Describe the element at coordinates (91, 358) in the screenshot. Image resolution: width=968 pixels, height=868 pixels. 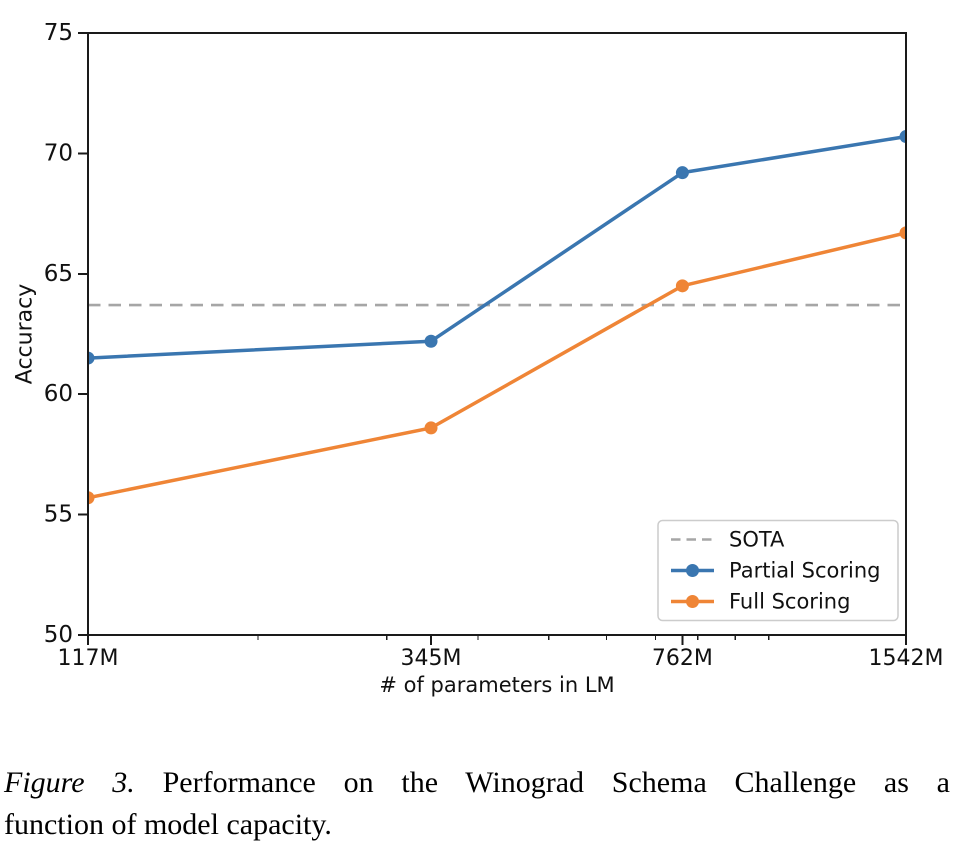
I see `partial-scoring-point-117M` at that location.